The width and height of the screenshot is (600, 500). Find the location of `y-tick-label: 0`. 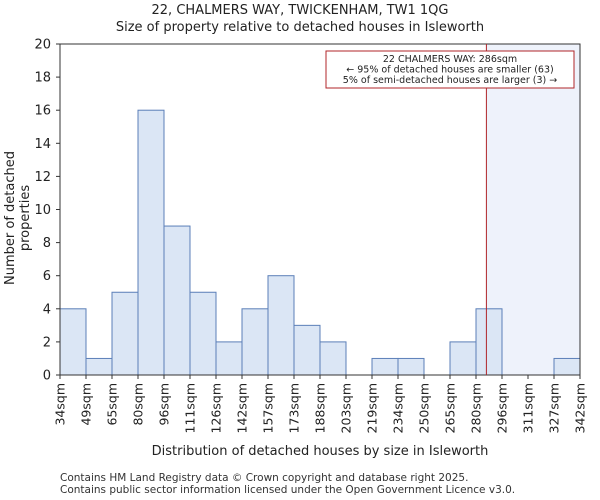

y-tick-label: 0 is located at coordinates (47, 376).